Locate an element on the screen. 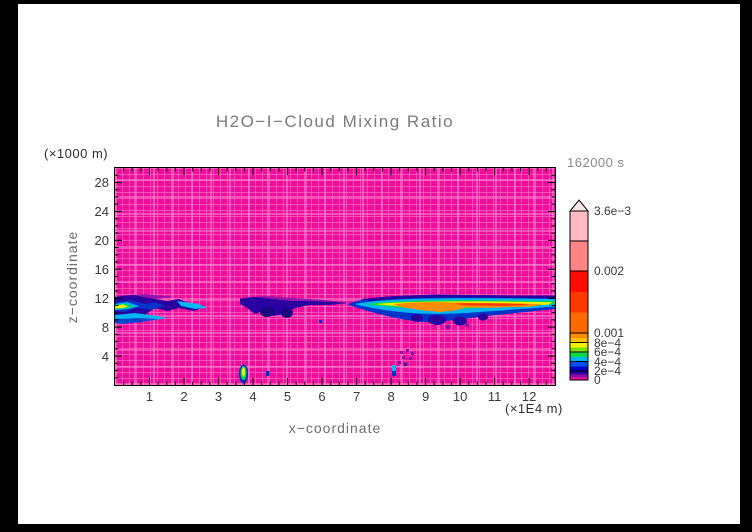  x-tick-label: 9 is located at coordinates (425, 396).